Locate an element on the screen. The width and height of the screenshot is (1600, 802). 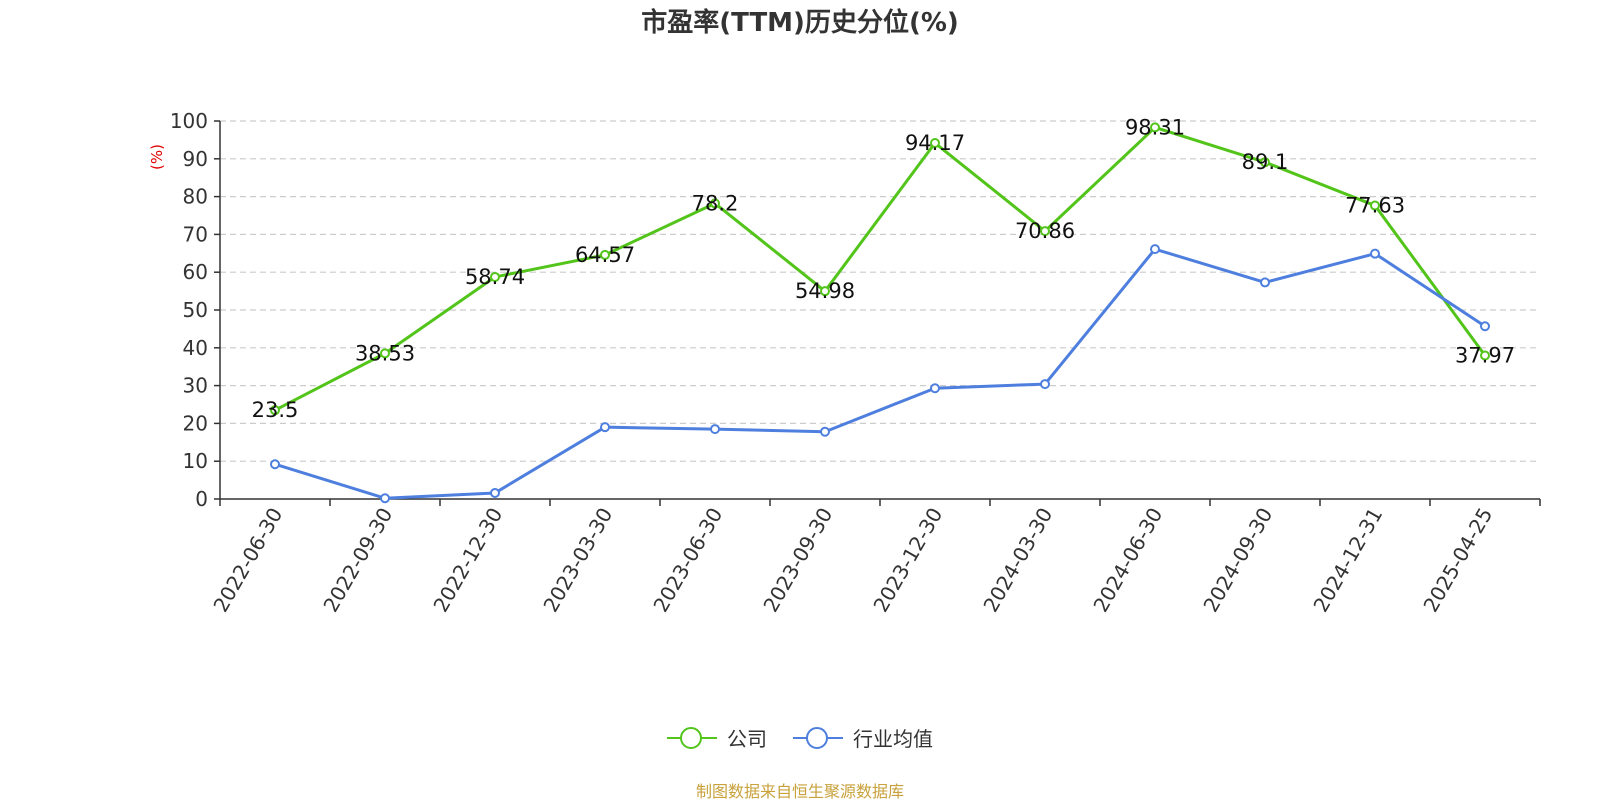
series-0-data-label-5: 54.98 is located at coordinates (825, 291).